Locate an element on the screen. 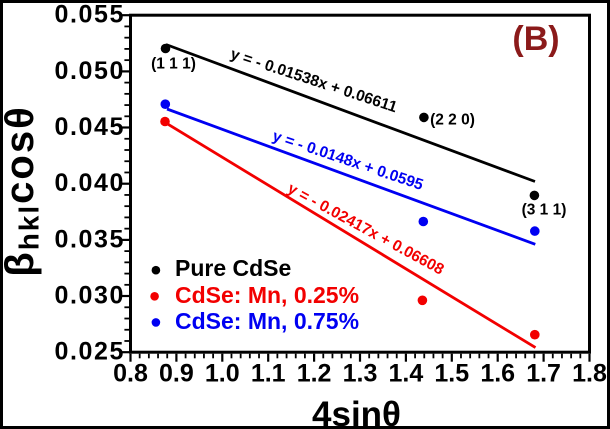 The width and height of the screenshot is (610, 429). svg-text: 1.1 is located at coordinates (268, 374).